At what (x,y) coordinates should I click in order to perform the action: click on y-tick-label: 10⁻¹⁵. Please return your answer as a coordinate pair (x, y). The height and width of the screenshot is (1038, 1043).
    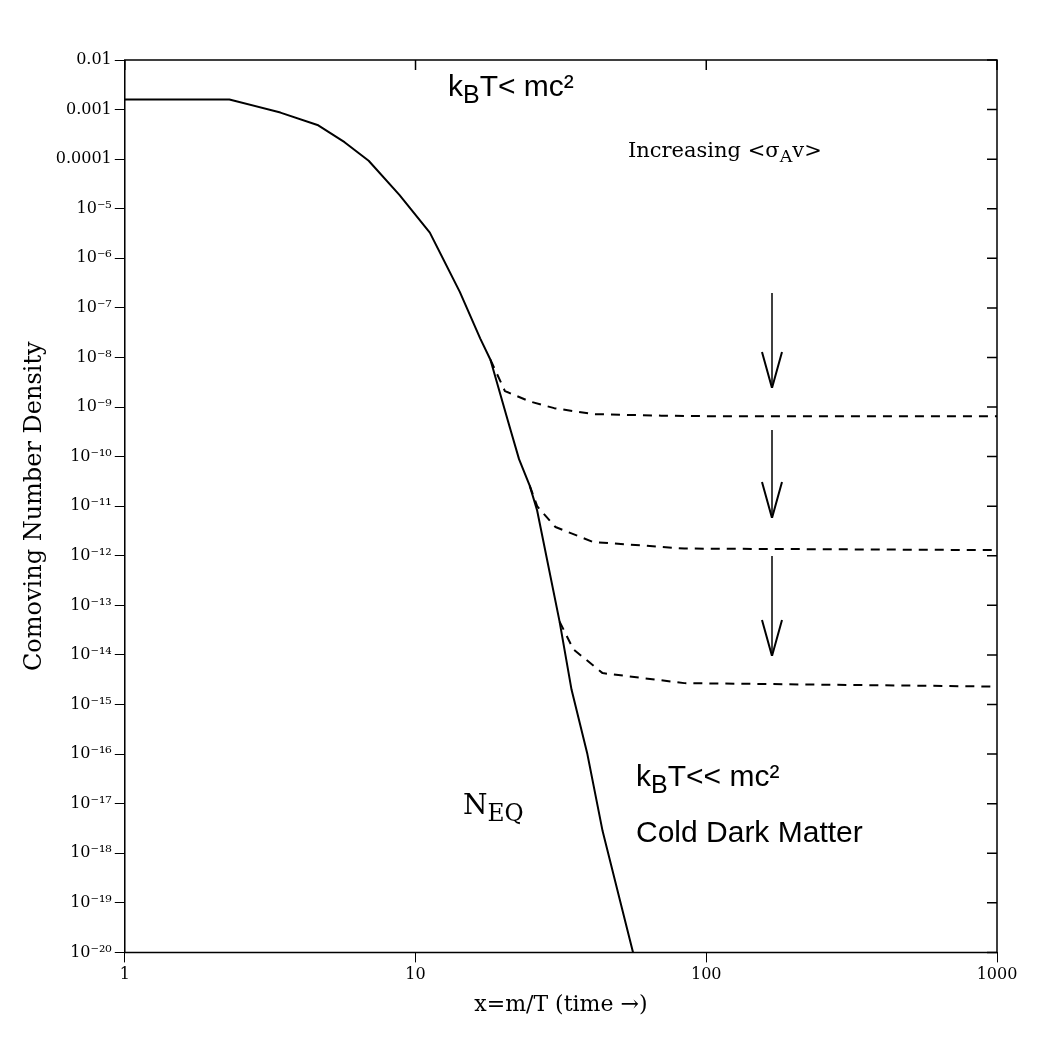
    Looking at the image, I should click on (91, 703).